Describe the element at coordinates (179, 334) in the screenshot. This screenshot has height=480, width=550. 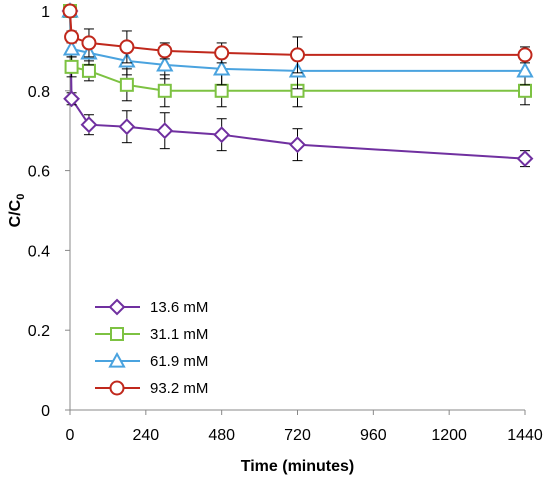
I see `legend-label: 31.1 mM` at that location.